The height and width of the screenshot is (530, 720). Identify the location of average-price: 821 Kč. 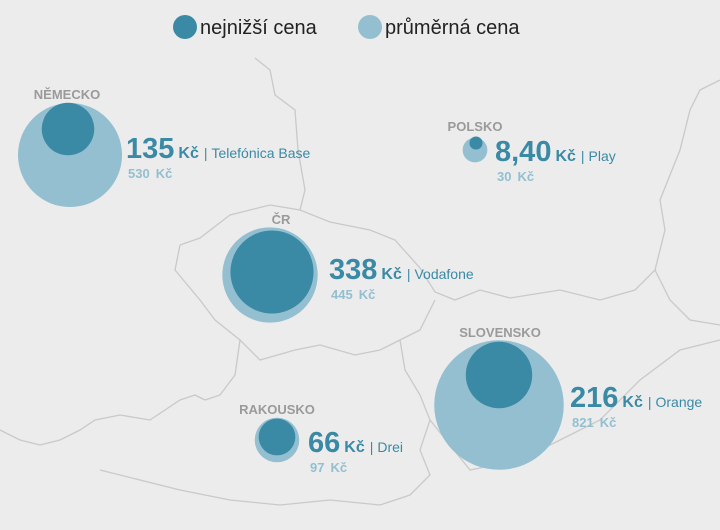
(594, 422).